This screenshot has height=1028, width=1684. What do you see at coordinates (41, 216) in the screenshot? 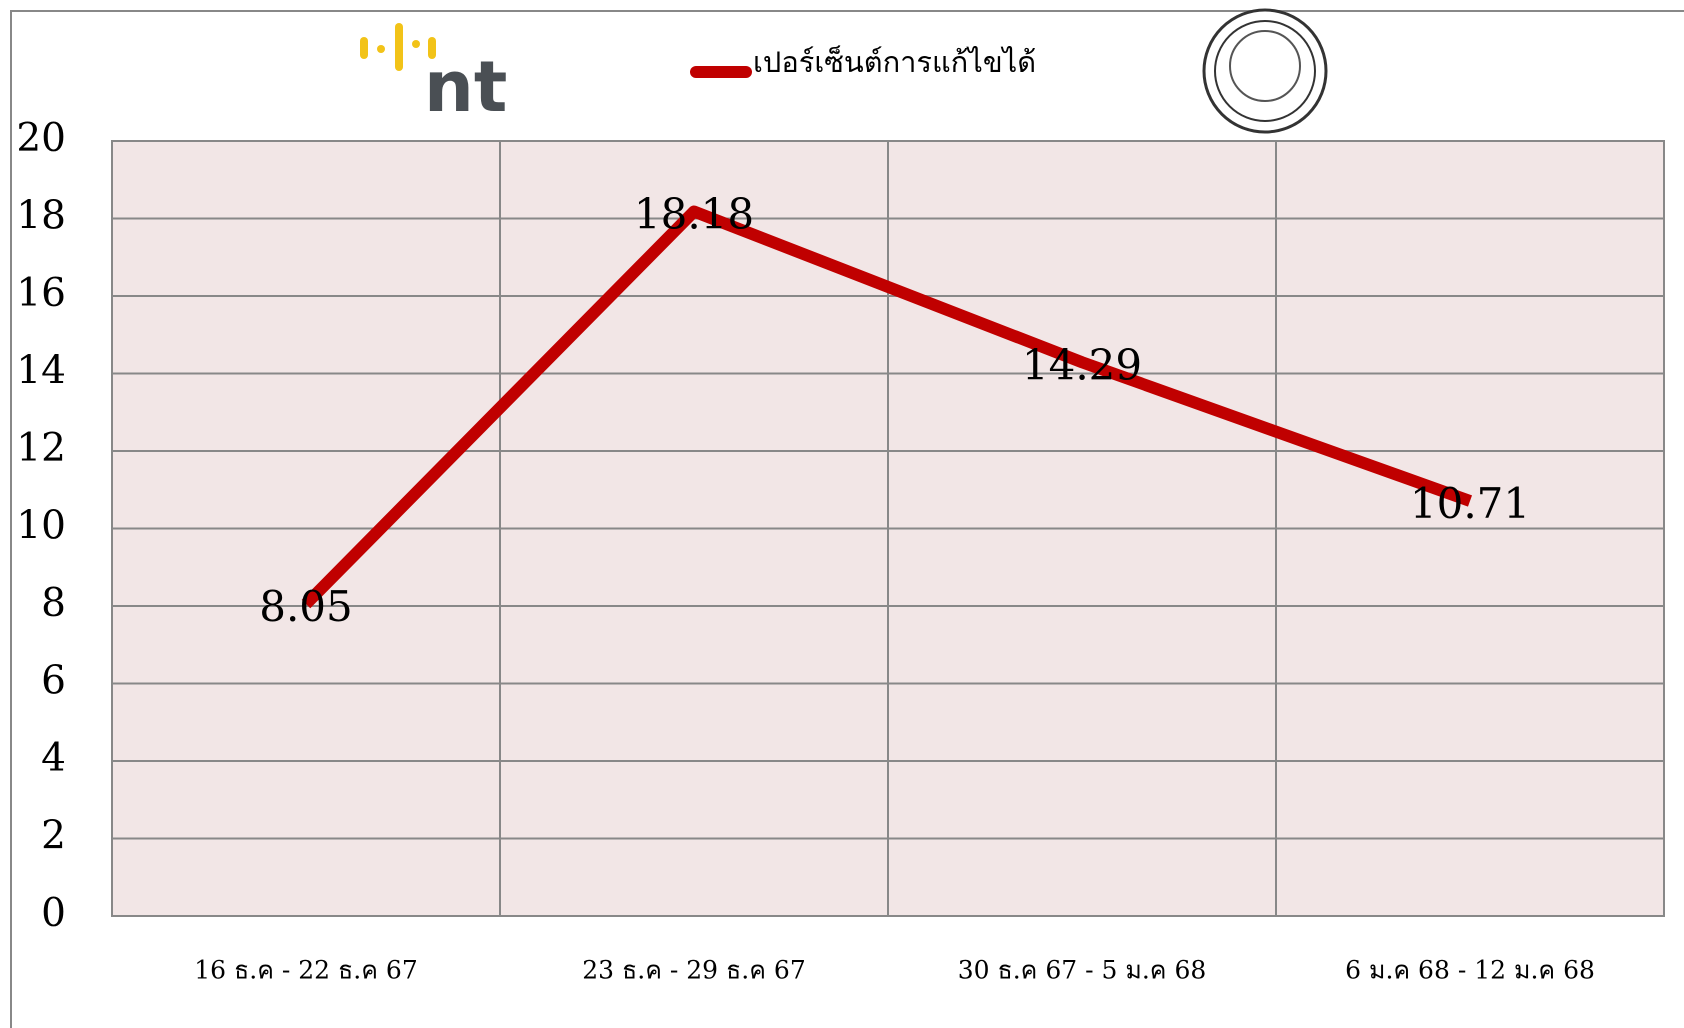
I see `y-tick-label: 18` at bounding box center [41, 216].